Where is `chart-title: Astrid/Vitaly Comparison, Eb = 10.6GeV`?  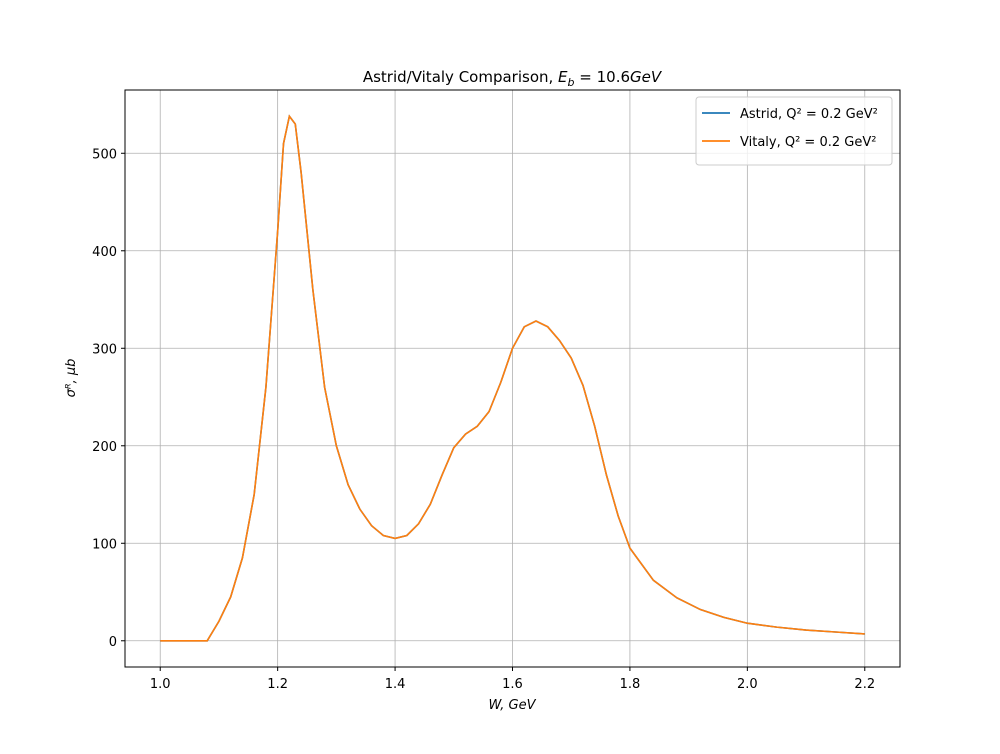
chart-title: Astrid/Vitaly Comparison, Eb = 10.6GeV is located at coordinates (513, 78).